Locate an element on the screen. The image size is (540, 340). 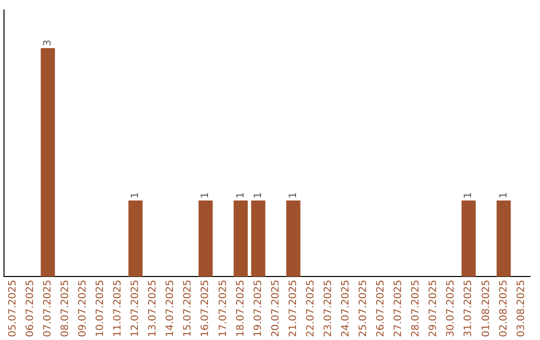
x-tick-label: 05.07.2025 is located at coordinates (12, 309).